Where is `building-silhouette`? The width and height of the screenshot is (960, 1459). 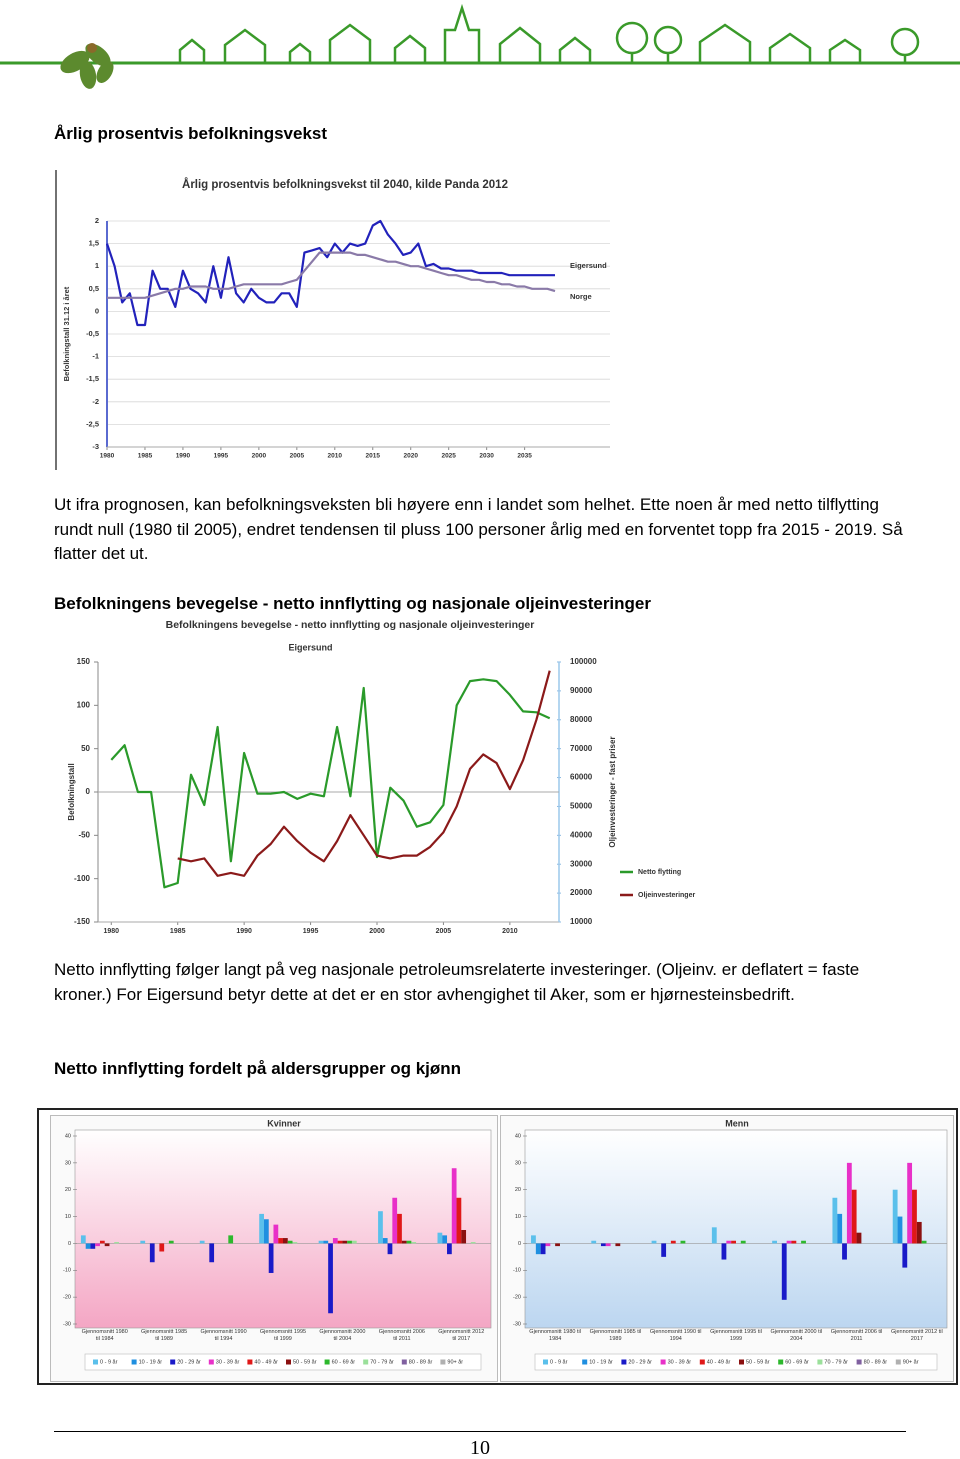 building-silhouette is located at coordinates (520, 32).